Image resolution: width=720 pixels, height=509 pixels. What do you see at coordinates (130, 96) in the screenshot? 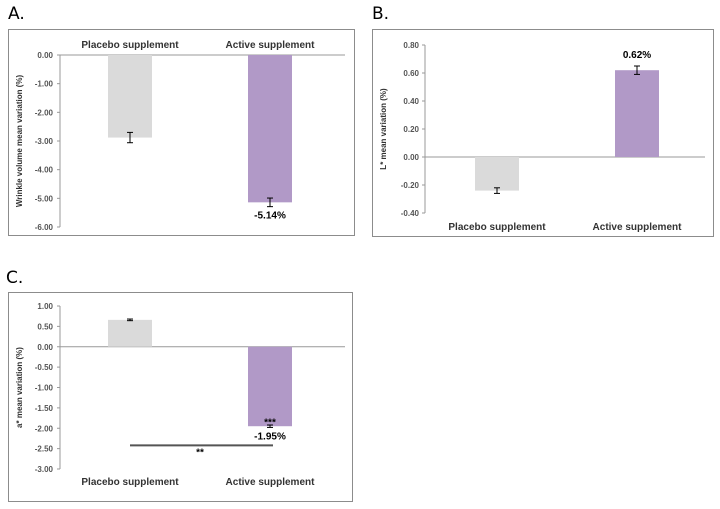
I see `bar-a-placebo` at bounding box center [130, 96].